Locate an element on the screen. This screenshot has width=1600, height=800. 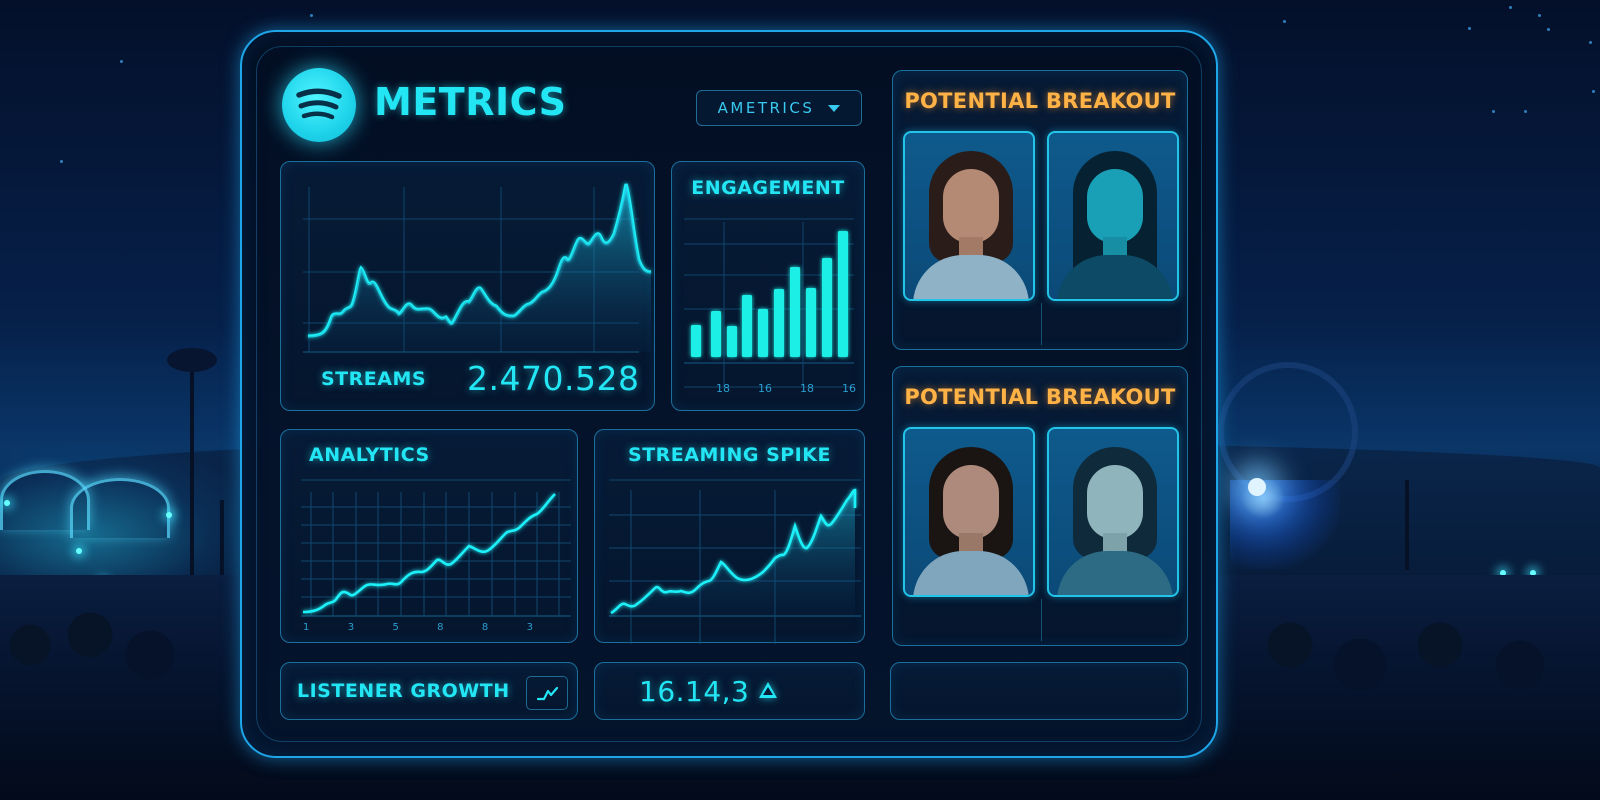
metrics-dropdown: AMETRICS is located at coordinates (779, 108).